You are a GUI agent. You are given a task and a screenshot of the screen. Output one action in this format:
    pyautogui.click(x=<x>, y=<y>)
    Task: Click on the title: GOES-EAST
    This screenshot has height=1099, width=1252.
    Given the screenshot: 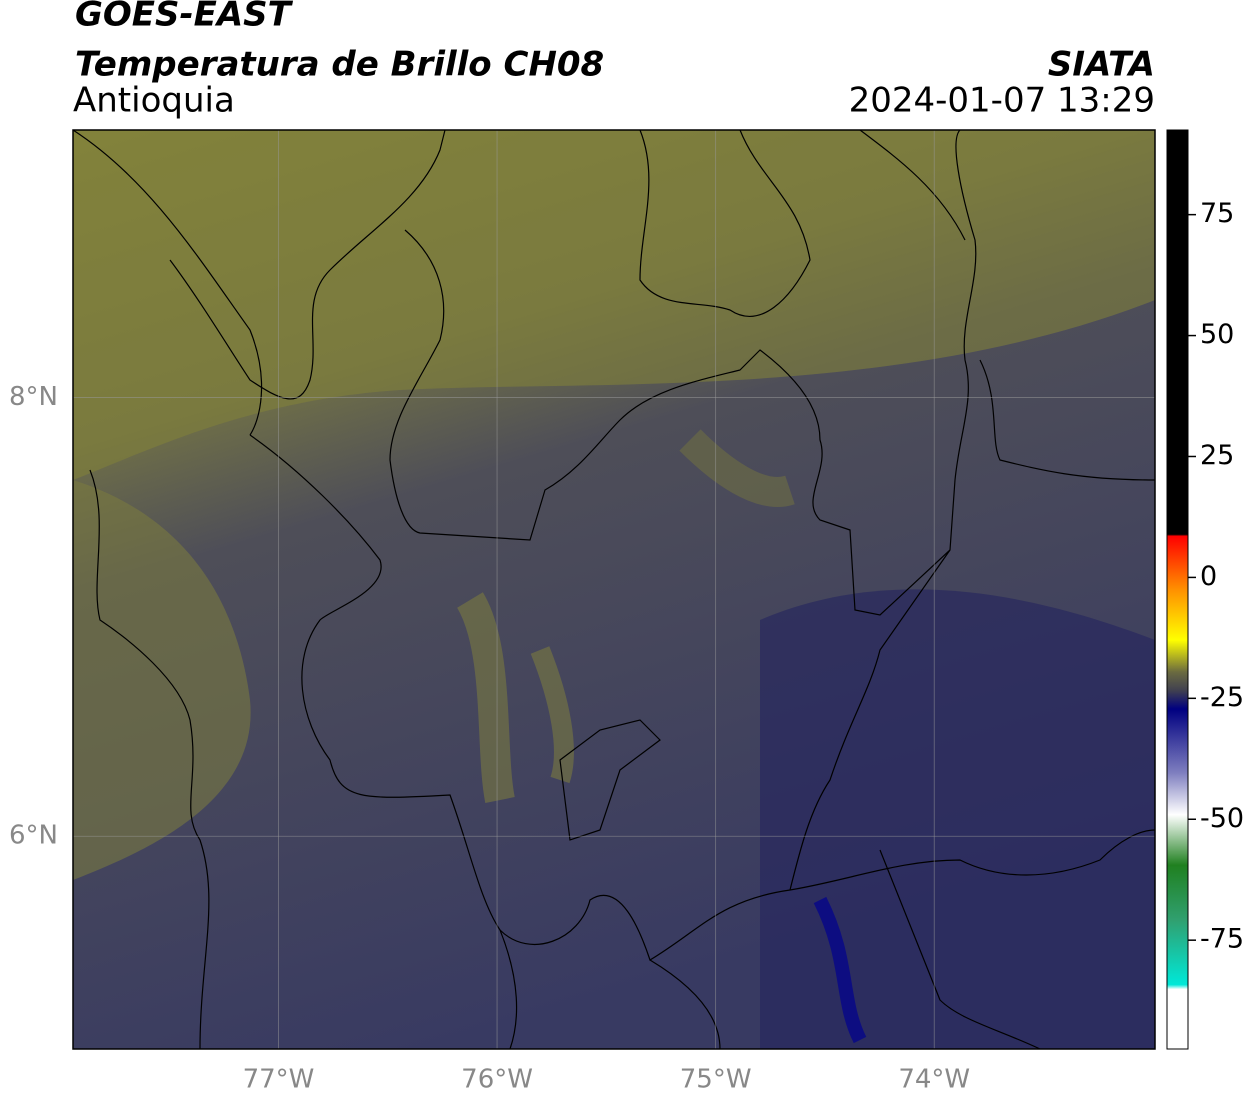 What is the action you would take?
    pyautogui.click(x=184, y=17)
    